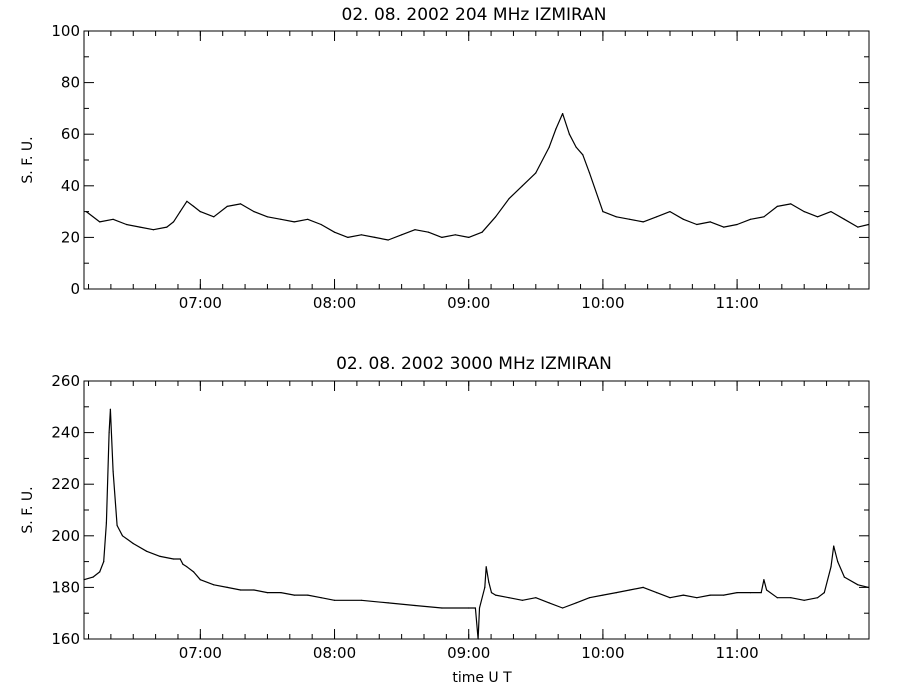 The width and height of the screenshot is (900, 700). What do you see at coordinates (75, 289) in the screenshot?
I see `y-tick-label: 0` at bounding box center [75, 289].